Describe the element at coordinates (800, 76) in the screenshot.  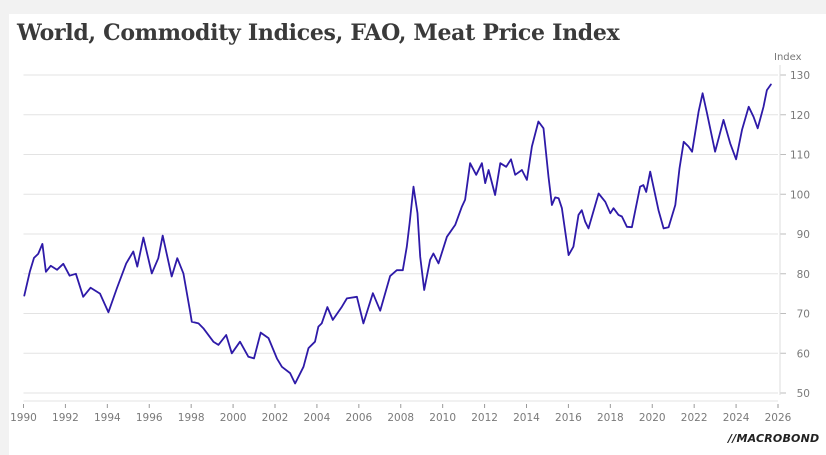
I see `y-tick-label: 130` at that location.